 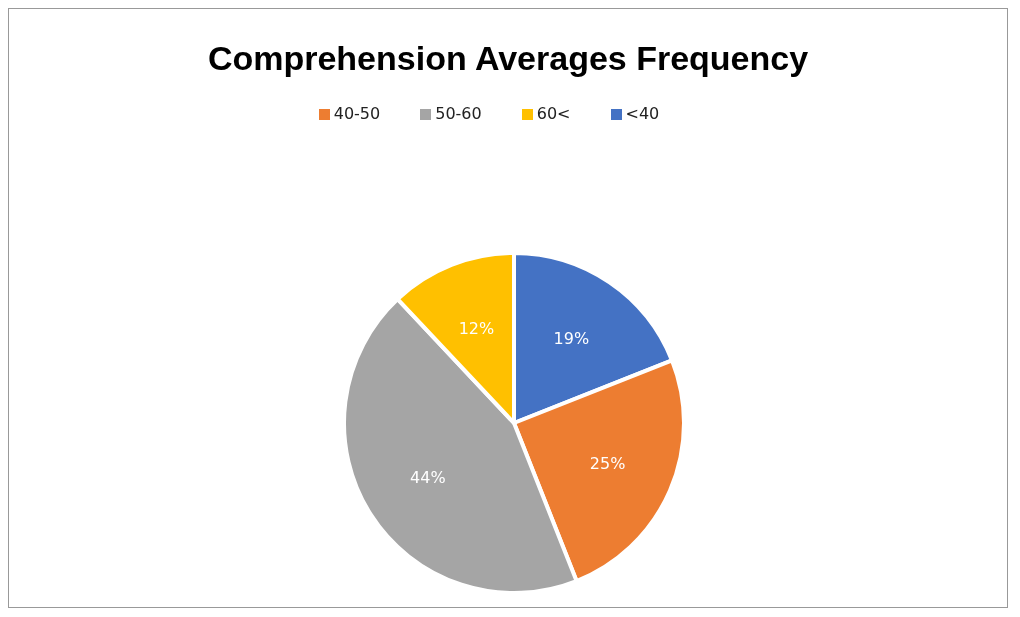 I want to click on legend-label: 60<, so click(x=553, y=113).